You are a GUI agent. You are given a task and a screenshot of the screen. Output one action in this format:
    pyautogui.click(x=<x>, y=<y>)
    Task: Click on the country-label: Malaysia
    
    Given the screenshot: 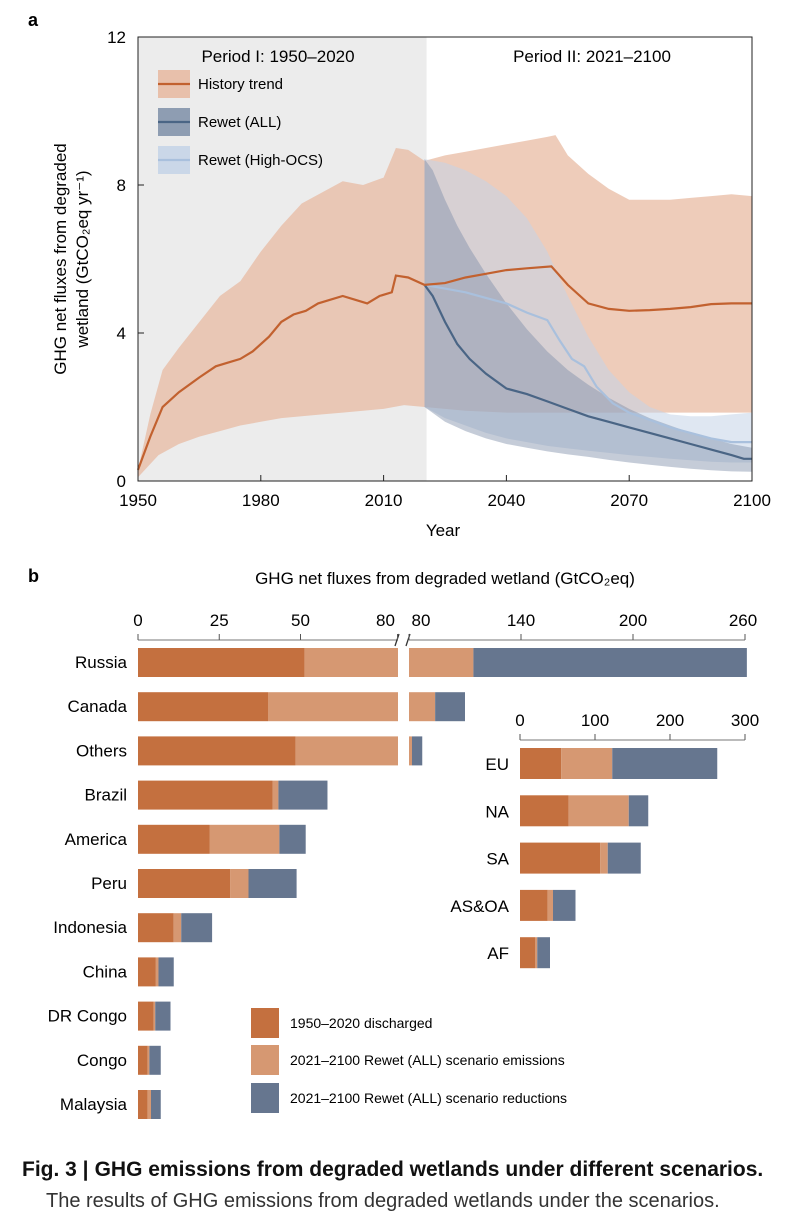 What is the action you would take?
    pyautogui.click(x=94, y=1104)
    